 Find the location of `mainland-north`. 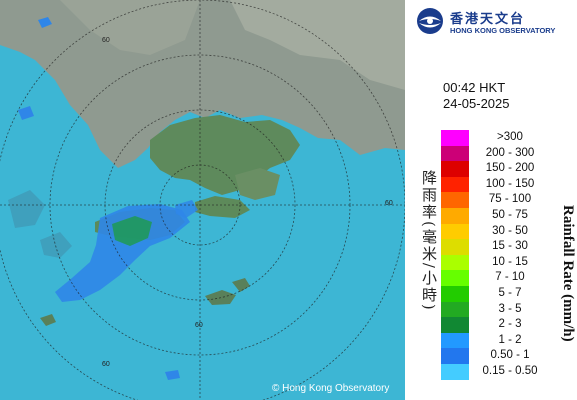

mainland-north is located at coordinates (130, 27).